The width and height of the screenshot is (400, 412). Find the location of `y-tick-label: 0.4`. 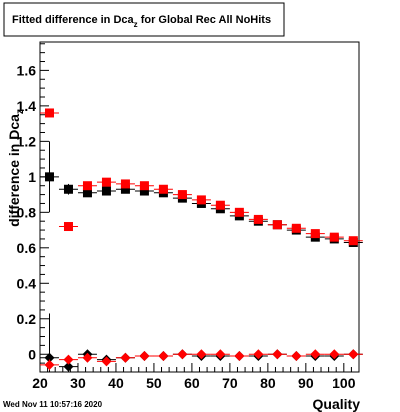

y-tick-label: 0.4 is located at coordinates (27, 283).